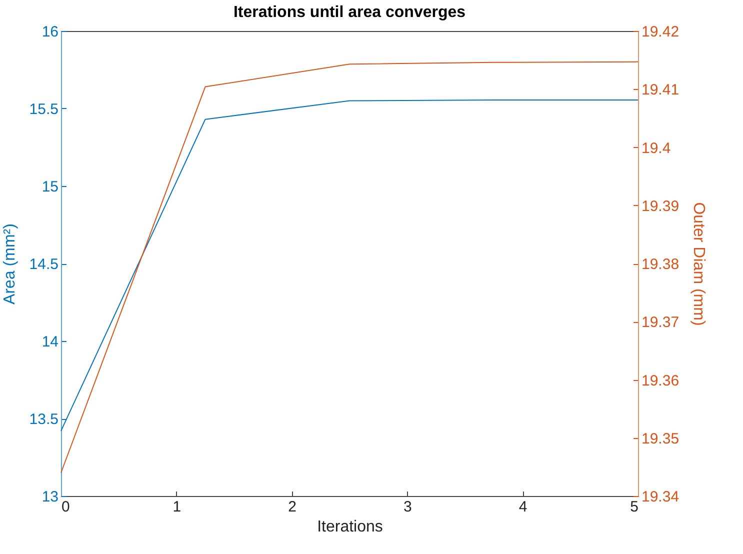 Image resolution: width=743 pixels, height=554 pixels. I want to click on y2-tick-label: 19.41, so click(661, 90).